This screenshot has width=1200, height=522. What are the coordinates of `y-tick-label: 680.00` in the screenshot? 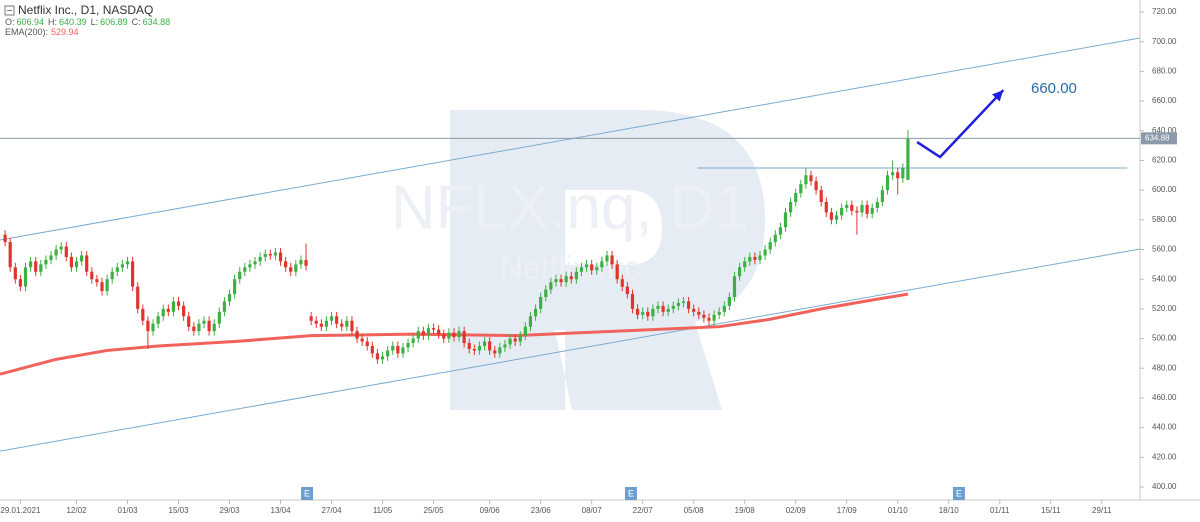 It's located at (1164, 70).